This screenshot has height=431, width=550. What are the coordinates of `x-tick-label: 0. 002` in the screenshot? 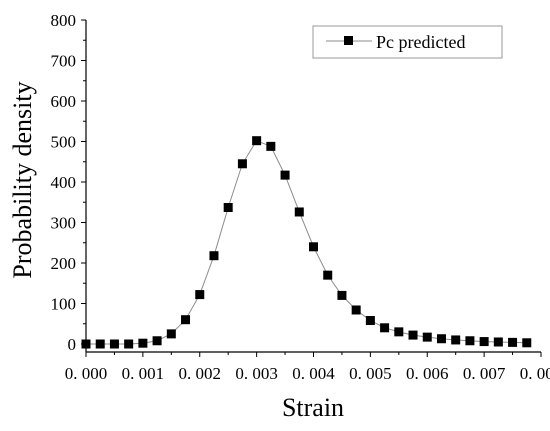 It's located at (200, 373).